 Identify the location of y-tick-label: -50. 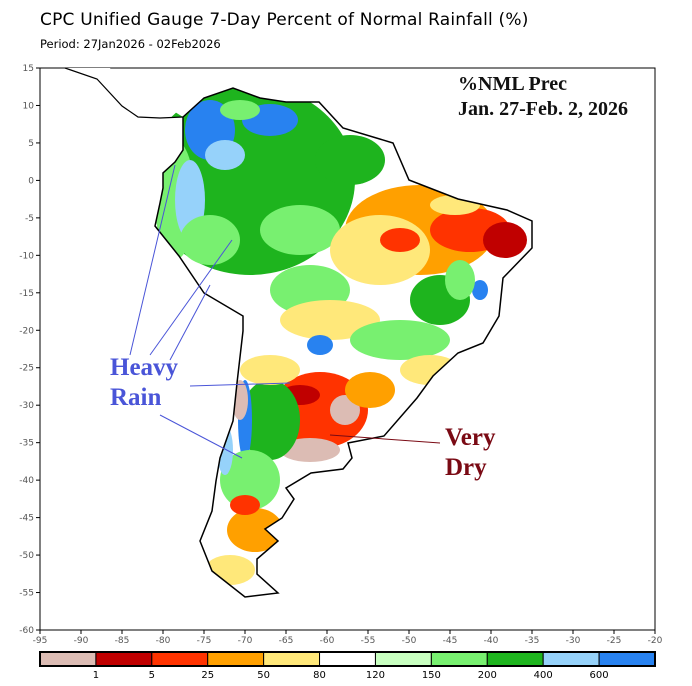
(26, 556).